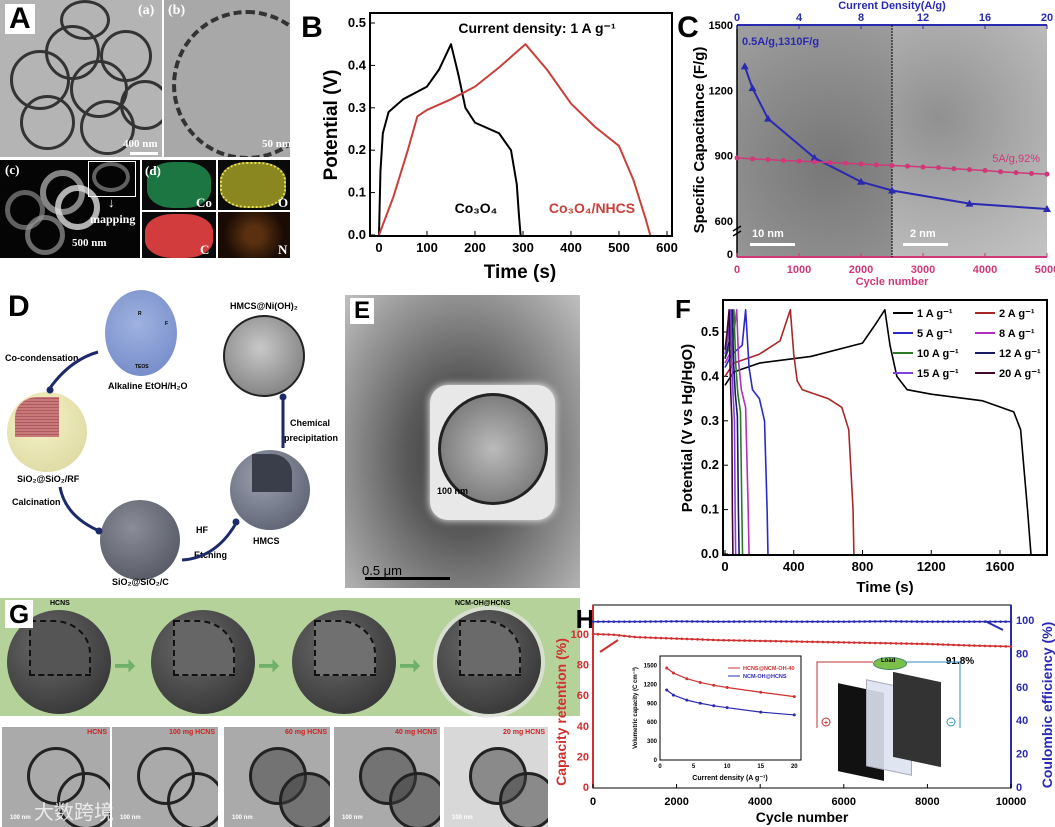 The image size is (1055, 827). What do you see at coordinates (890, 663) in the screenshot?
I see `load-icon` at bounding box center [890, 663].